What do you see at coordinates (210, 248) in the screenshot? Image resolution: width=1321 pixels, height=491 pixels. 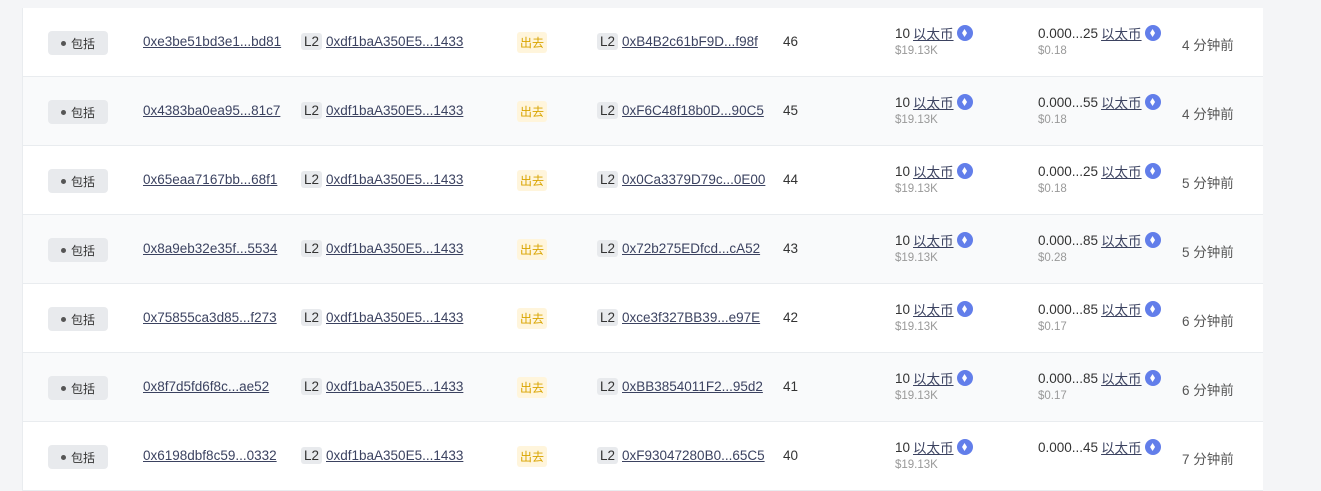 I see `tx-hash-link: 0x8a9eb32e35f...5534` at bounding box center [210, 248].